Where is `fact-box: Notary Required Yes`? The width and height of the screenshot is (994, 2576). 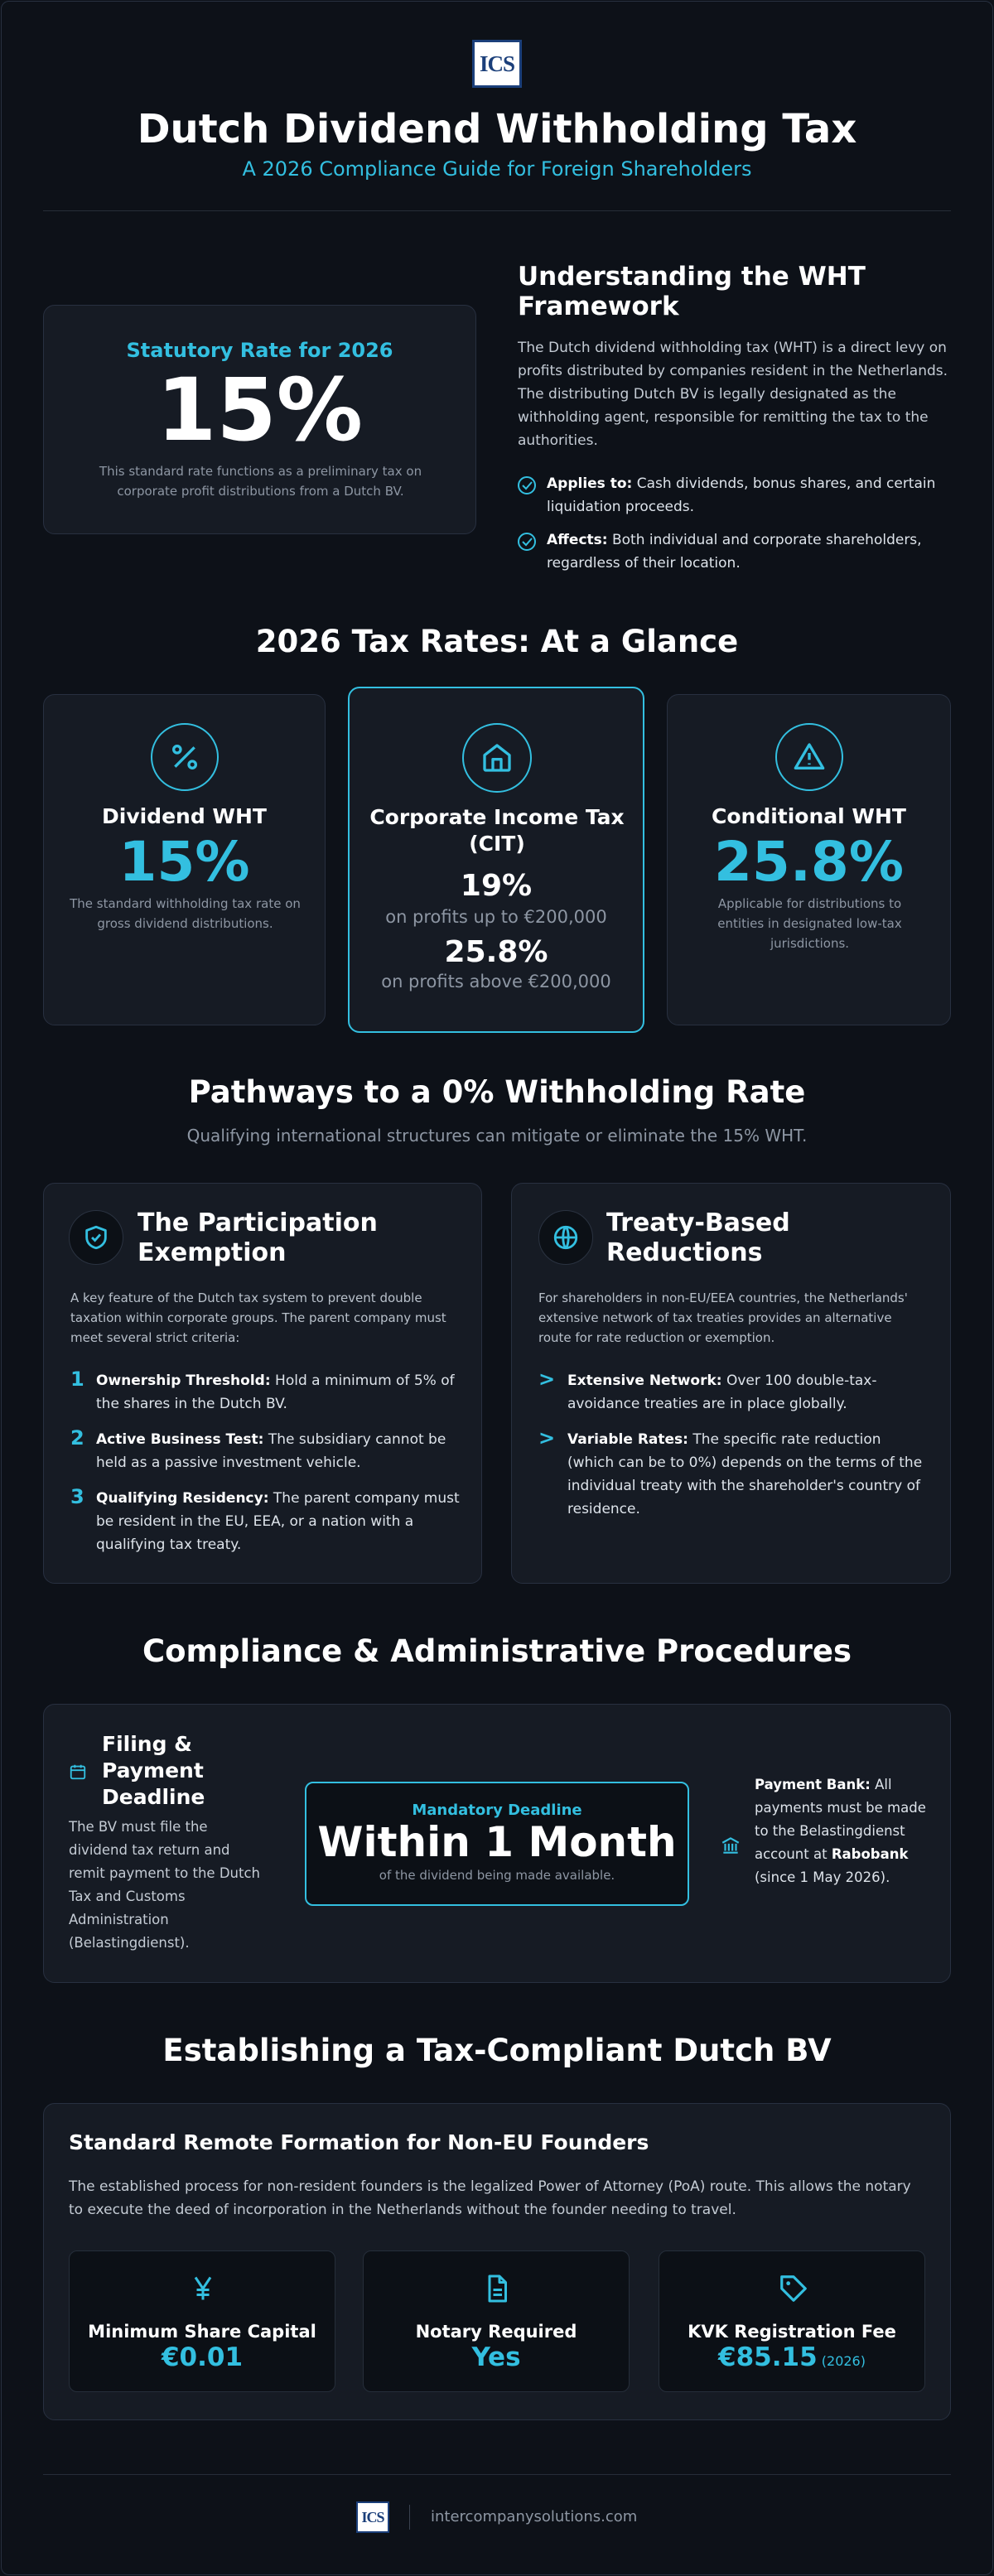
fact-box: Notary Required Yes is located at coordinates (496, 2321).